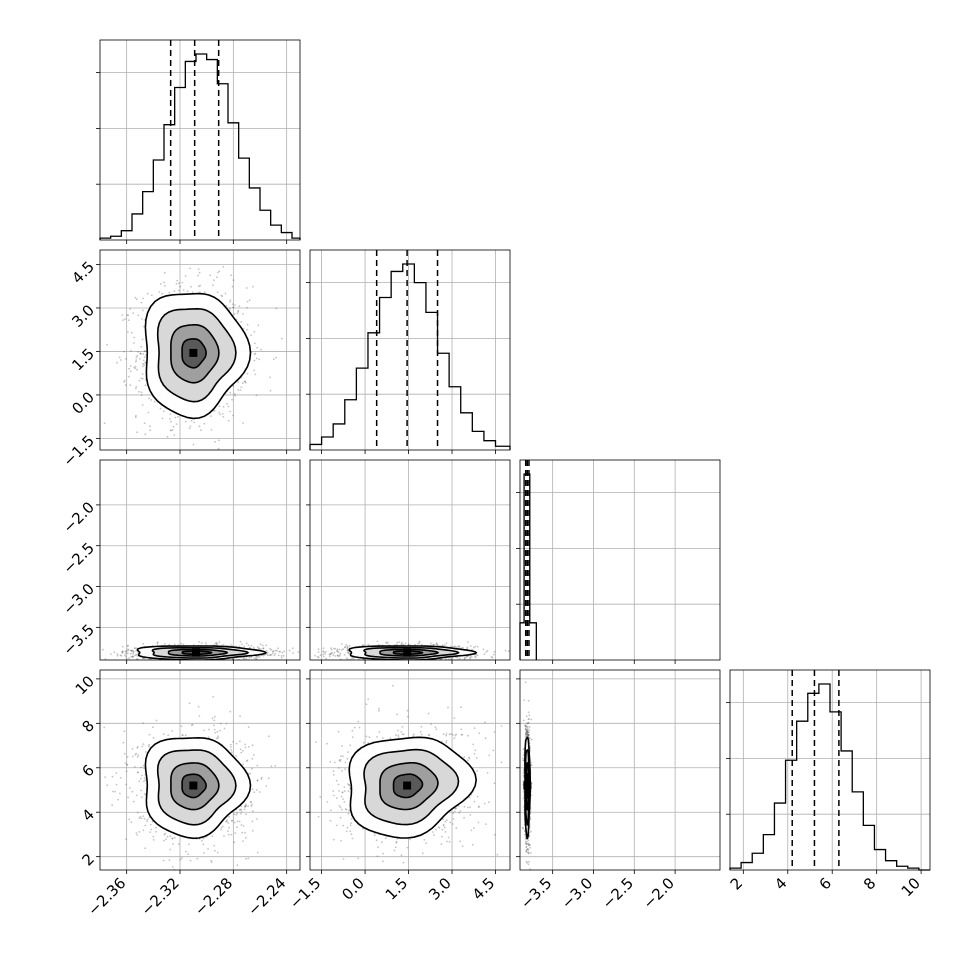 The height and width of the screenshot is (970, 970). Describe the element at coordinates (79, 517) in the screenshot. I see `y-tick-label: −2.0` at that location.